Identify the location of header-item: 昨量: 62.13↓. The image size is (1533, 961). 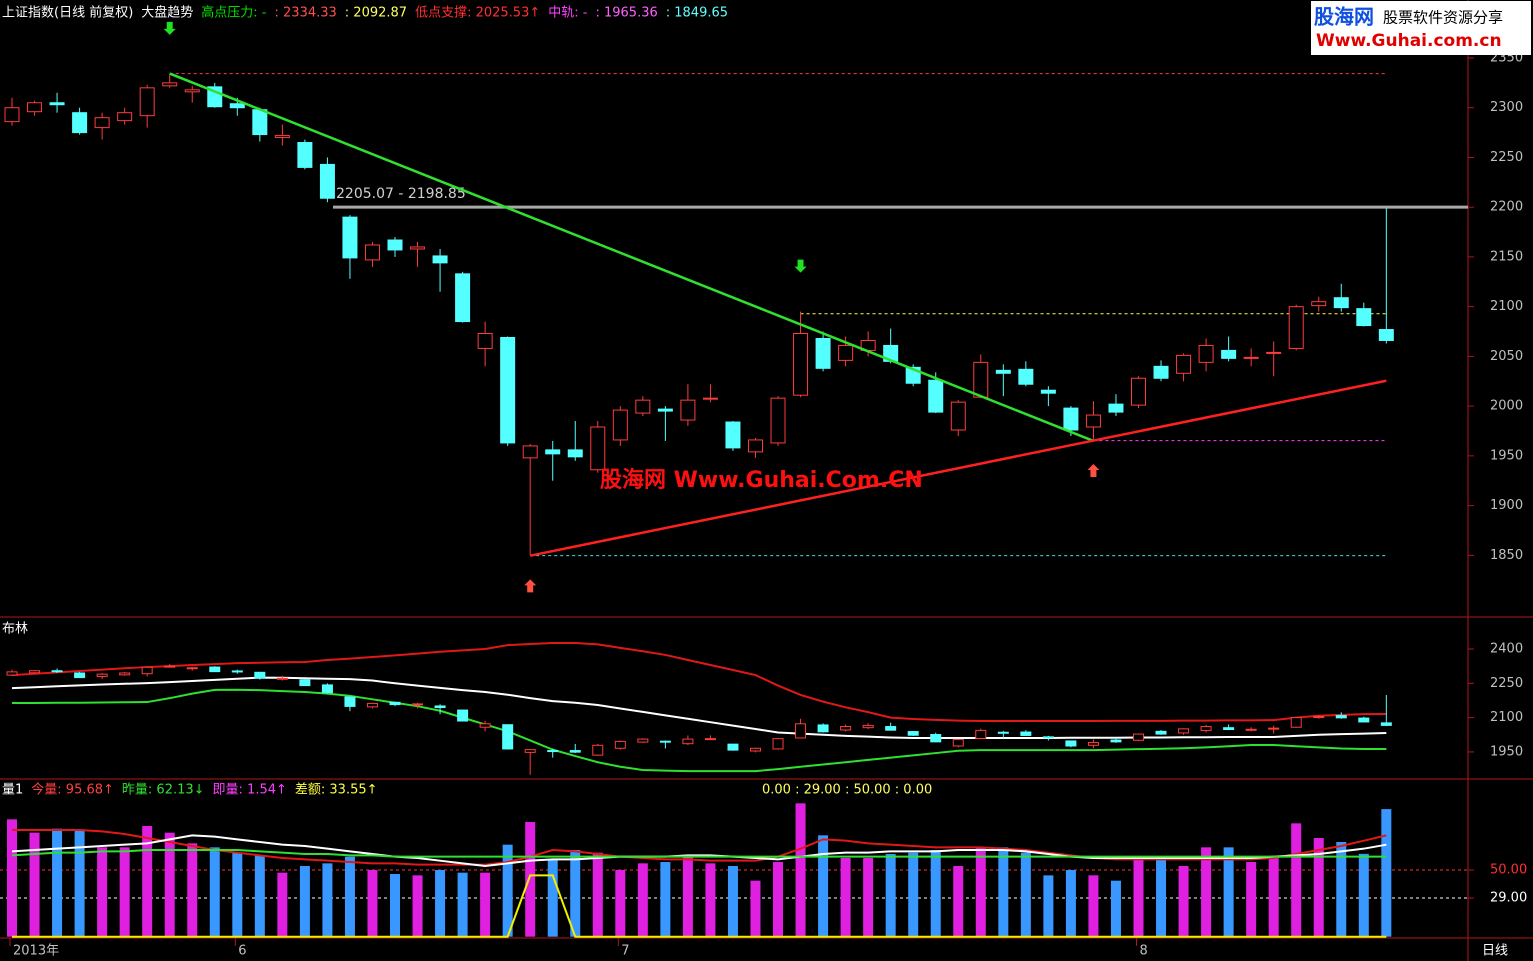
(163, 790).